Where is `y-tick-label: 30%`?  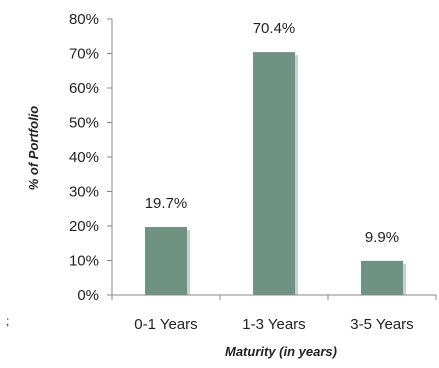 y-tick-label: 30% is located at coordinates (84, 192).